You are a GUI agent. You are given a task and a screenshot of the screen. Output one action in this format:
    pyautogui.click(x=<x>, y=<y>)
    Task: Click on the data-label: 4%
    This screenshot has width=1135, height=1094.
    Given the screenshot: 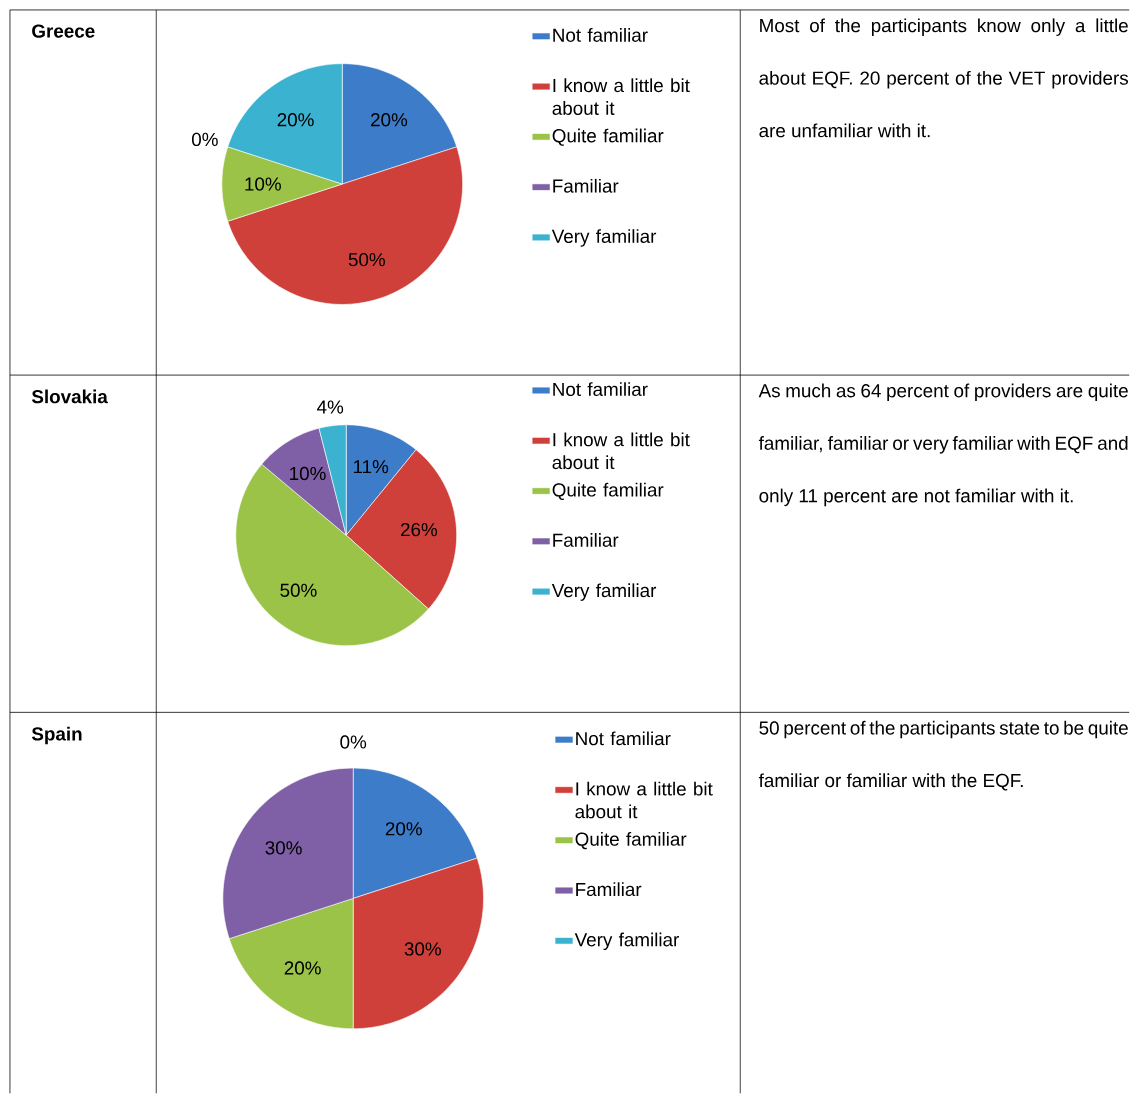 What is the action you would take?
    pyautogui.click(x=330, y=407)
    